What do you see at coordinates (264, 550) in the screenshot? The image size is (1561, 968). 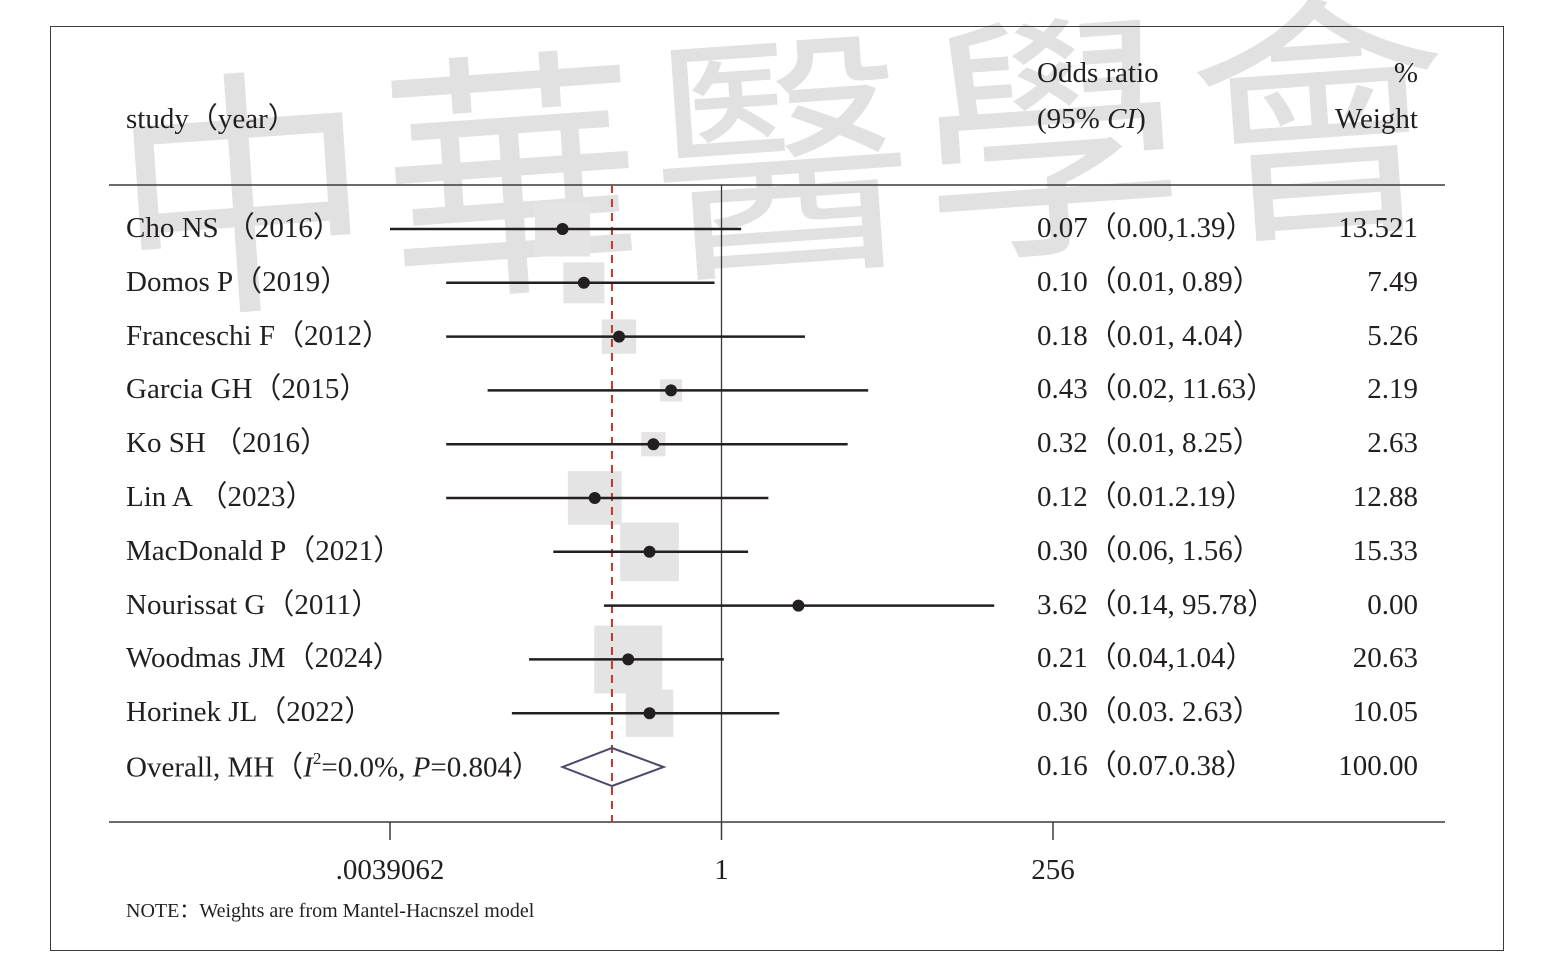 I see `study-label: MacDonald P（2021）` at bounding box center [264, 550].